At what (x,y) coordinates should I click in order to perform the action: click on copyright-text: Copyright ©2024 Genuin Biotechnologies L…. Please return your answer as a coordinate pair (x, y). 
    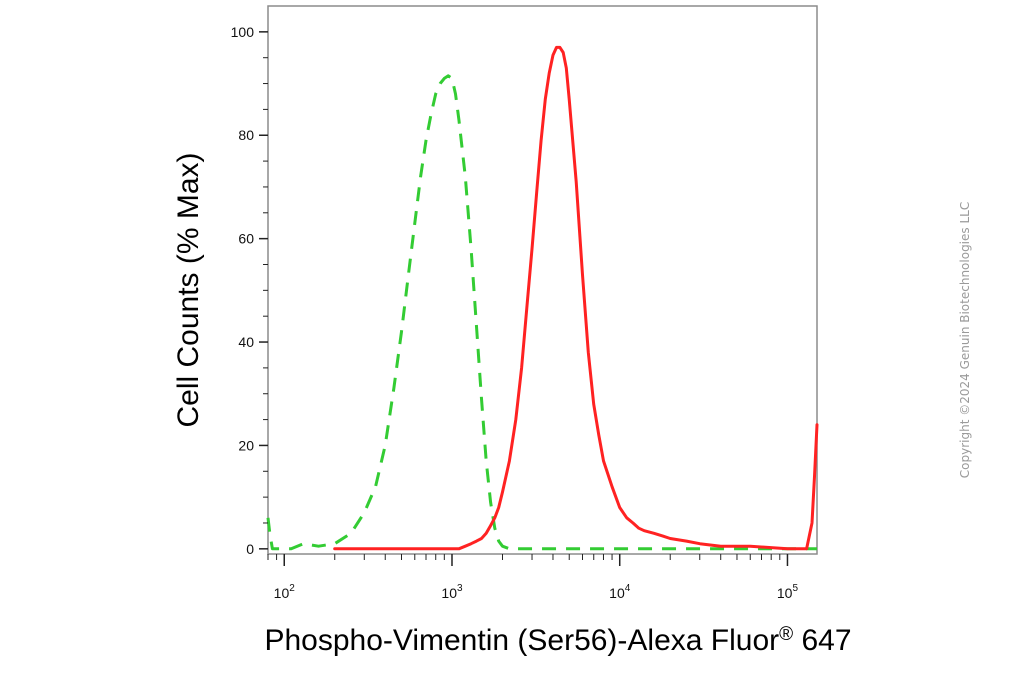
    Looking at the image, I should click on (965, 340).